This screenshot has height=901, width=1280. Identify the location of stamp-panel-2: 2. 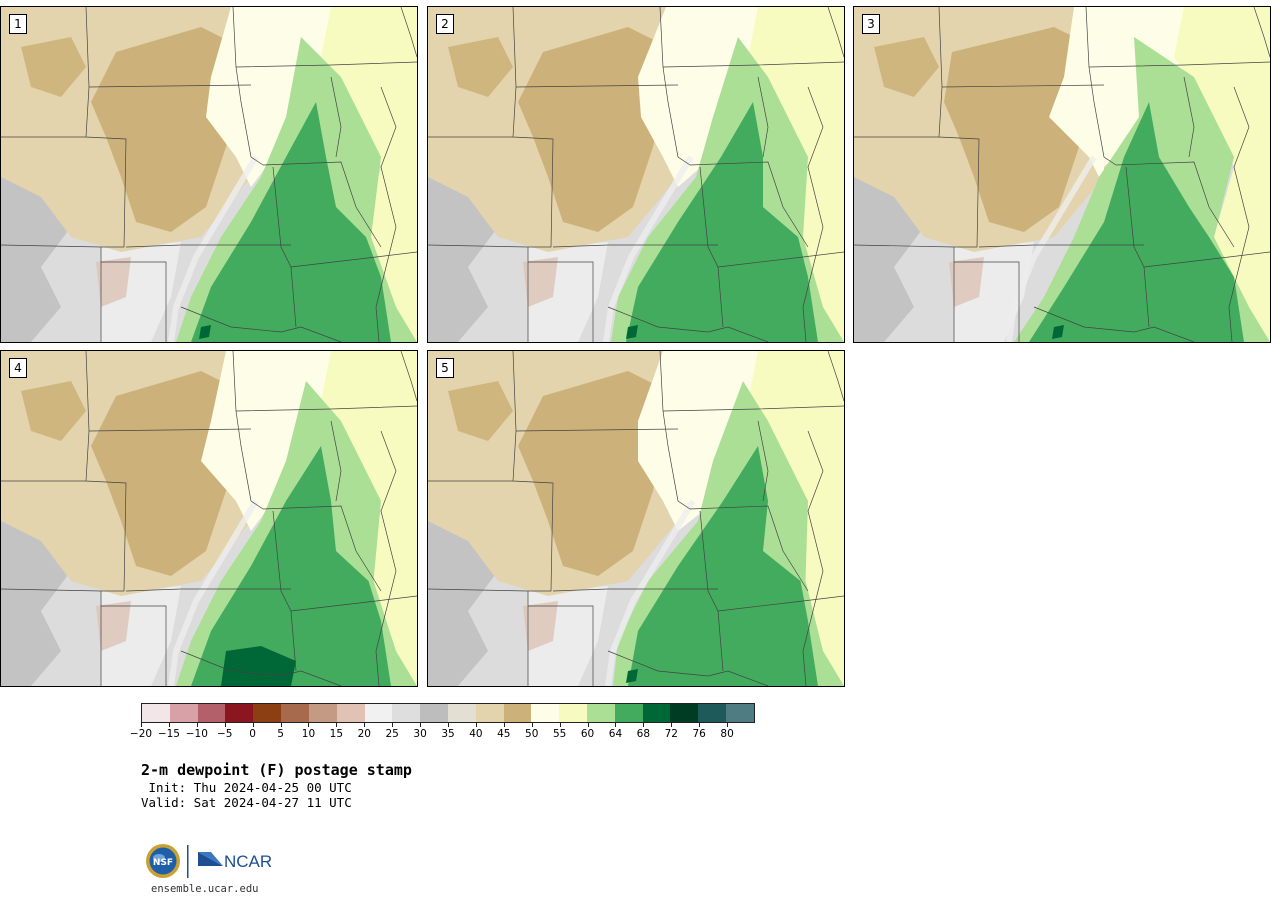
(636, 174).